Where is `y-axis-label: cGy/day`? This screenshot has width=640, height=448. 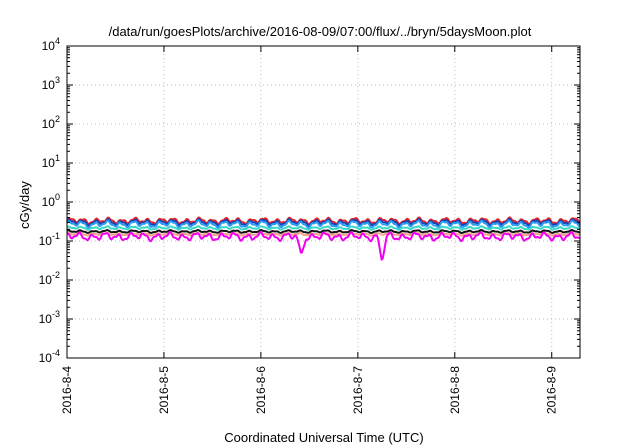 y-axis-label: cGy/day is located at coordinates (24, 205).